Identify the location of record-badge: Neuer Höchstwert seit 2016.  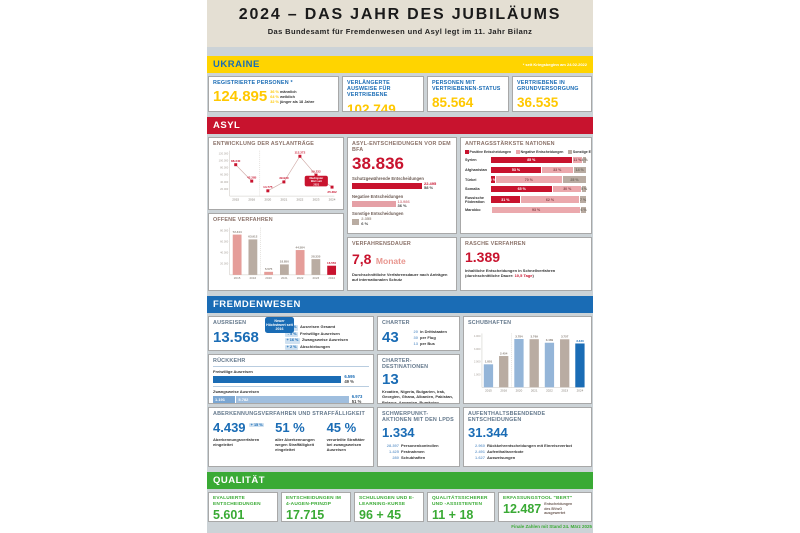
(279, 325).